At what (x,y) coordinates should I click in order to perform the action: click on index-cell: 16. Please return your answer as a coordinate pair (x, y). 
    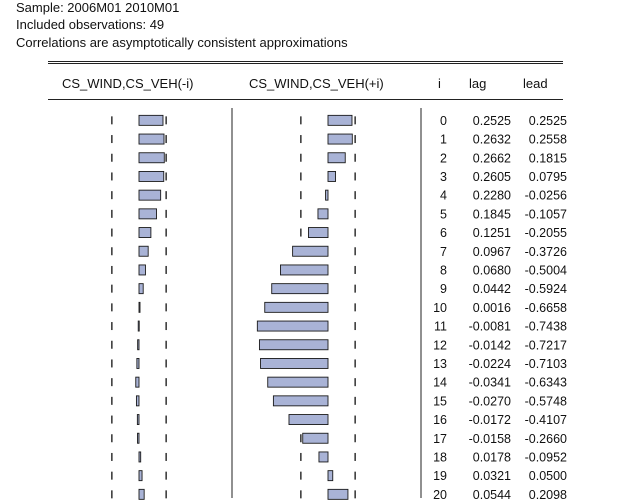
    Looking at the image, I should click on (440, 420).